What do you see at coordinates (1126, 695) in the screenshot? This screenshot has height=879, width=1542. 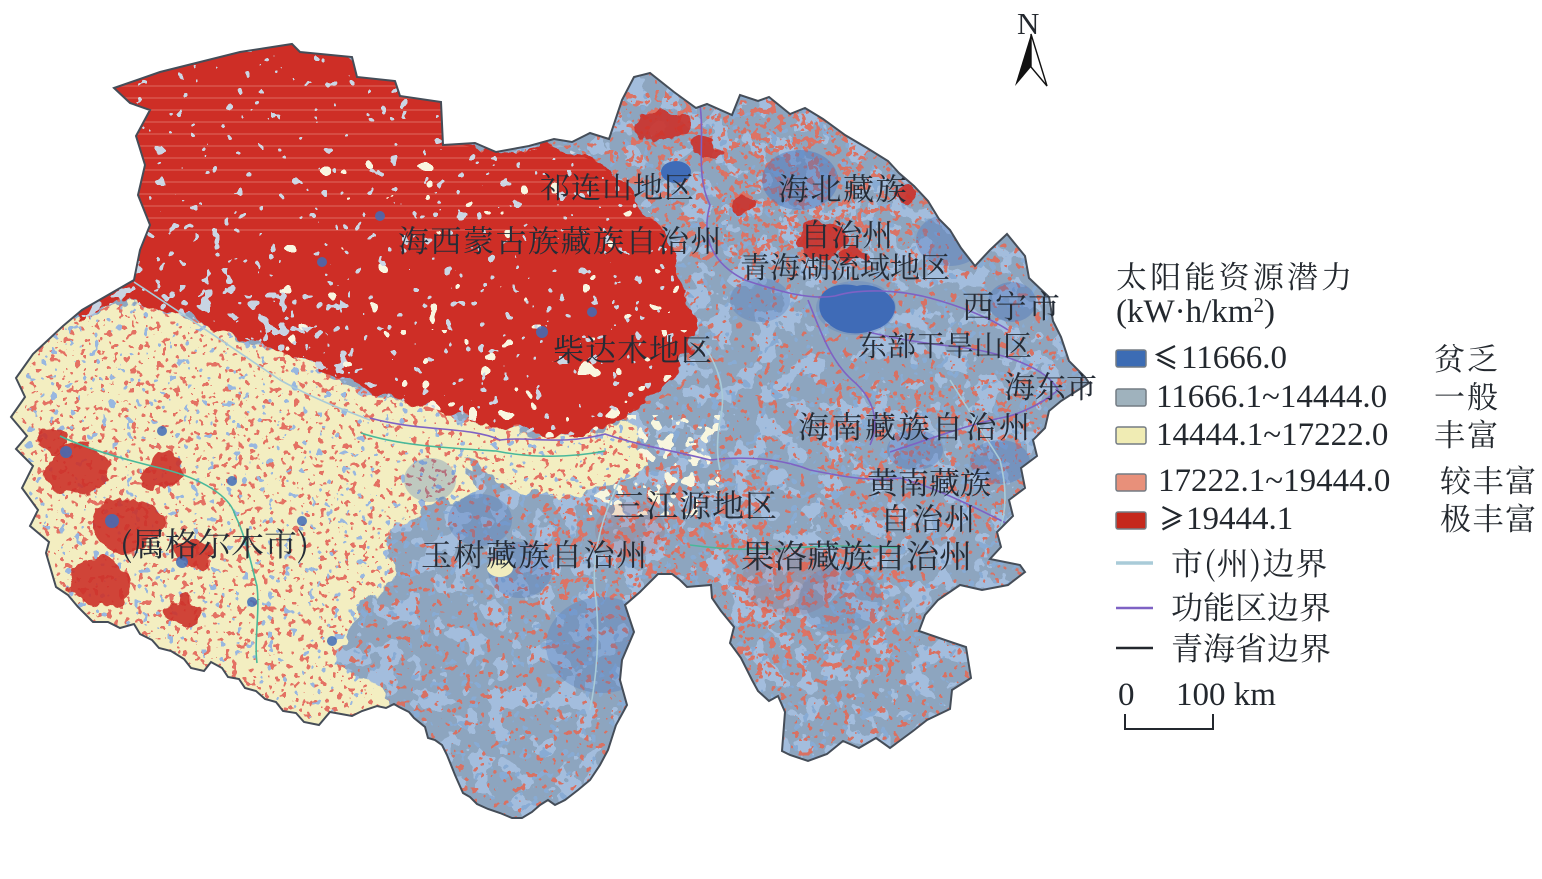 I see `svg-text: 0` at bounding box center [1126, 695].